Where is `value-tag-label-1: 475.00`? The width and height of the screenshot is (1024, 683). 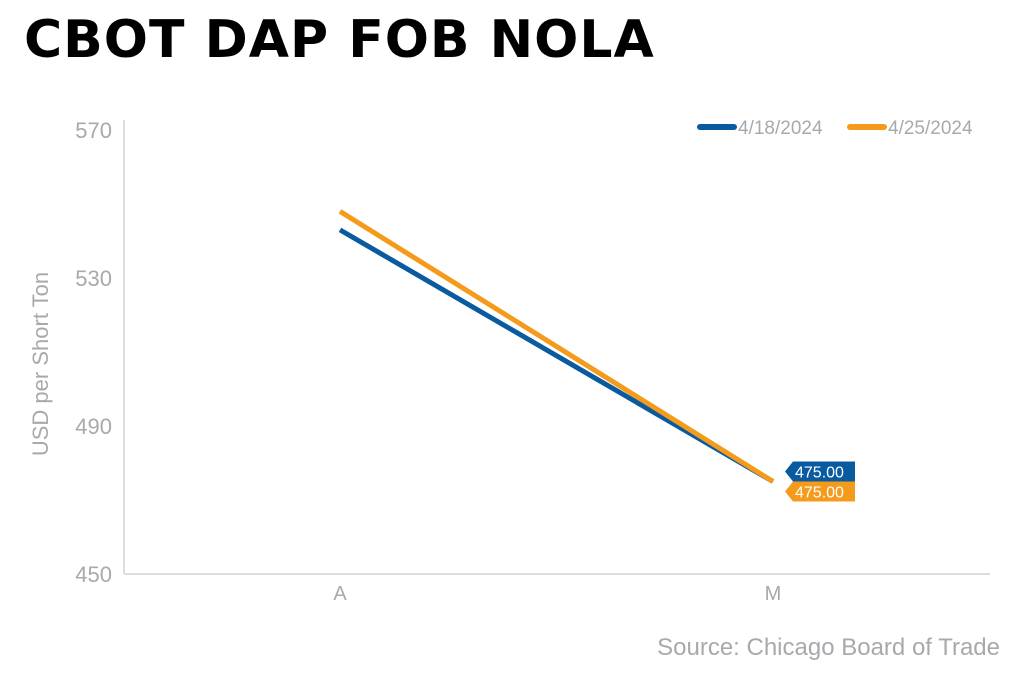 value-tag-label-1: 475.00 is located at coordinates (819, 473).